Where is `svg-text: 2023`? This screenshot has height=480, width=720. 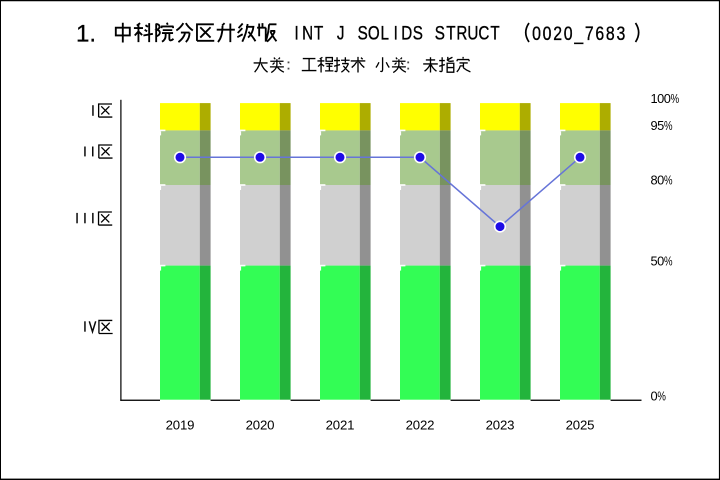 svg-text: 2023 is located at coordinates (500, 425).